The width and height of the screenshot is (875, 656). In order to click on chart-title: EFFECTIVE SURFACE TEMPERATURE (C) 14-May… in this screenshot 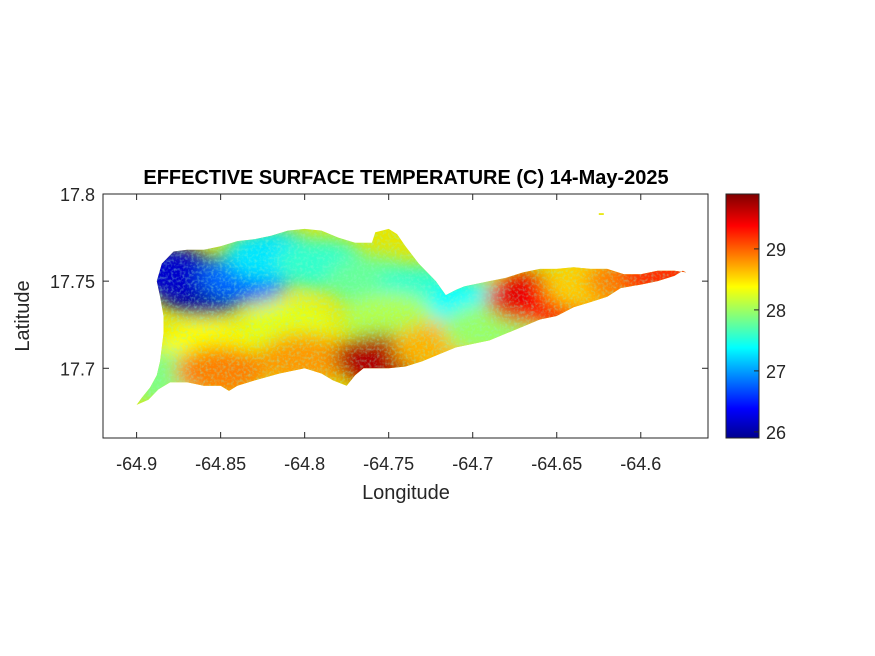, I will do `click(405, 178)`.